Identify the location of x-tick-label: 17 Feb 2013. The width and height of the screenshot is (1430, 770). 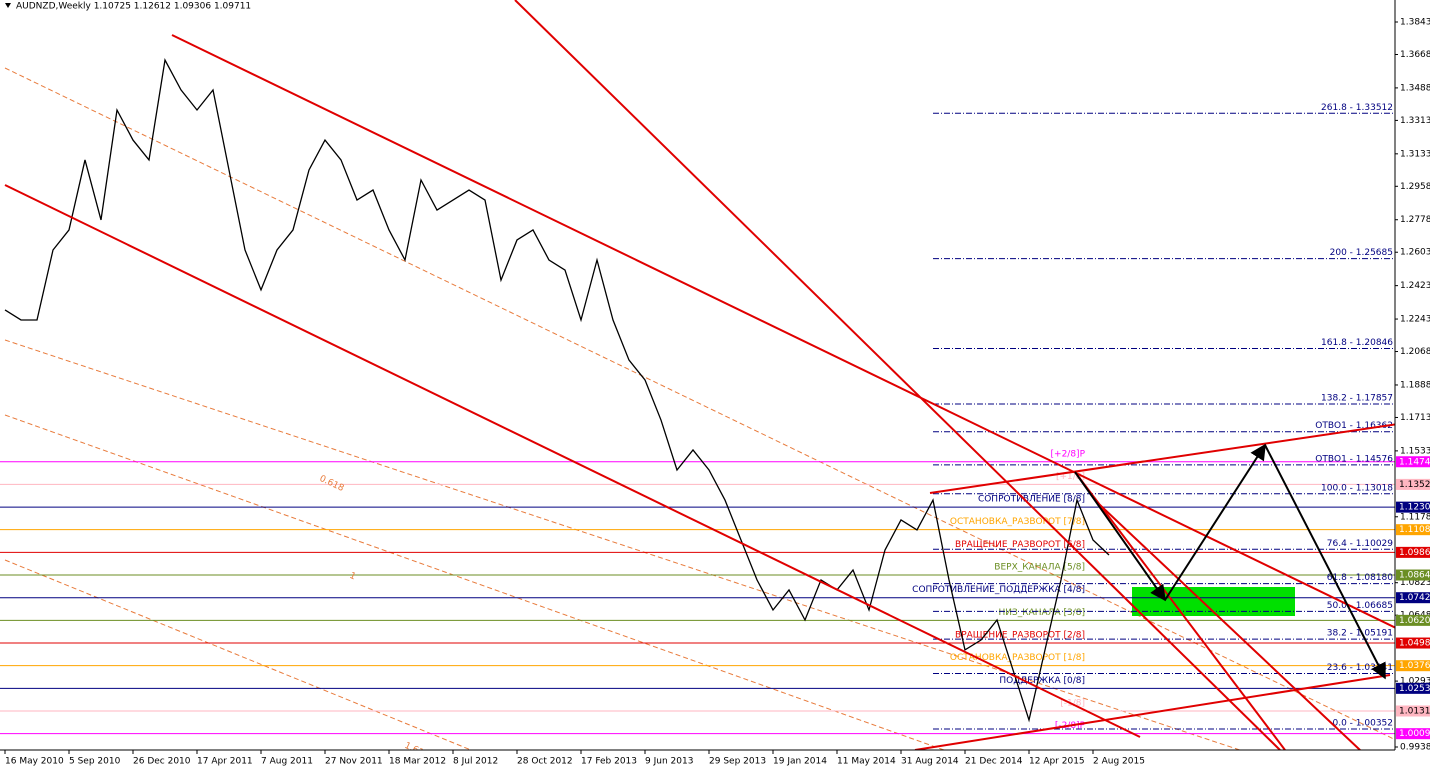
(609, 762).